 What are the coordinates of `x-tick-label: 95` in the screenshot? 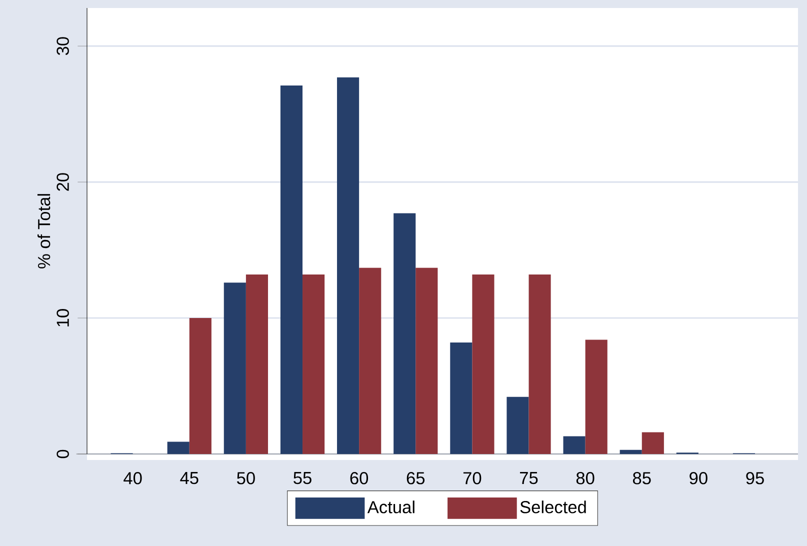 It's located at (755, 478).